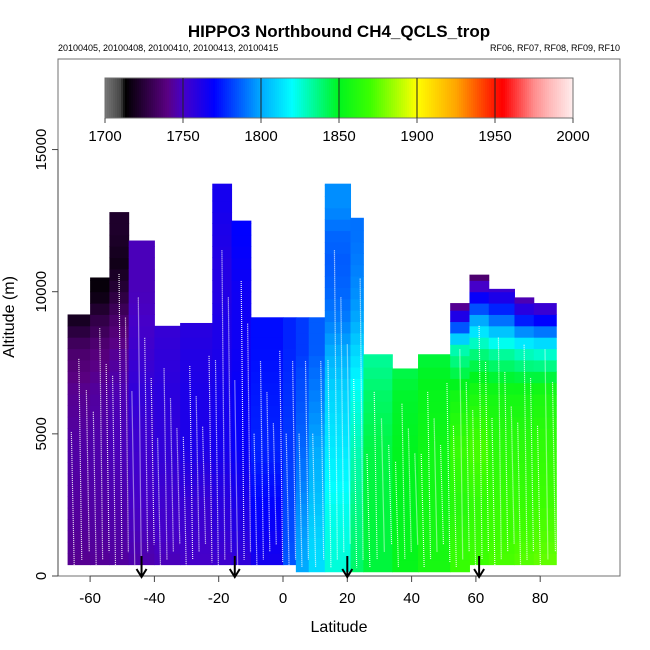 The image size is (650, 650). What do you see at coordinates (347, 598) in the screenshot?
I see `x-tick-label: 20` at bounding box center [347, 598].